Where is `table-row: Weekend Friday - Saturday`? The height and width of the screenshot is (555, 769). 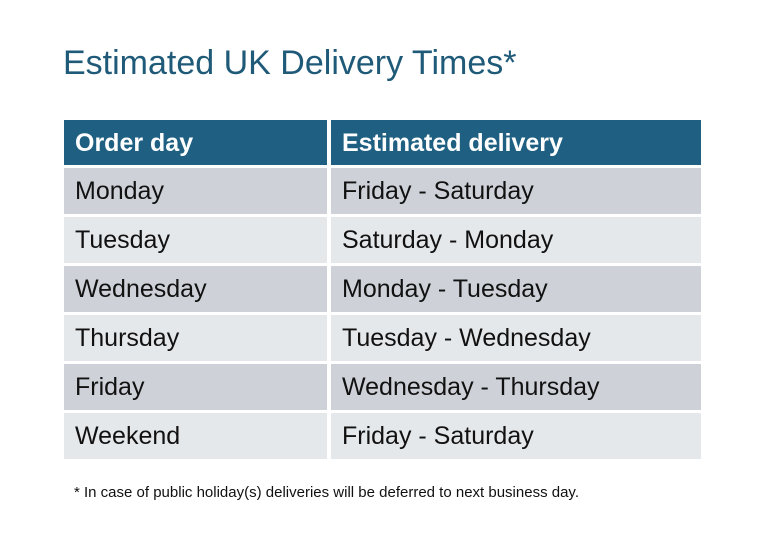 table-row: Weekend Friday - Saturday is located at coordinates (382, 436).